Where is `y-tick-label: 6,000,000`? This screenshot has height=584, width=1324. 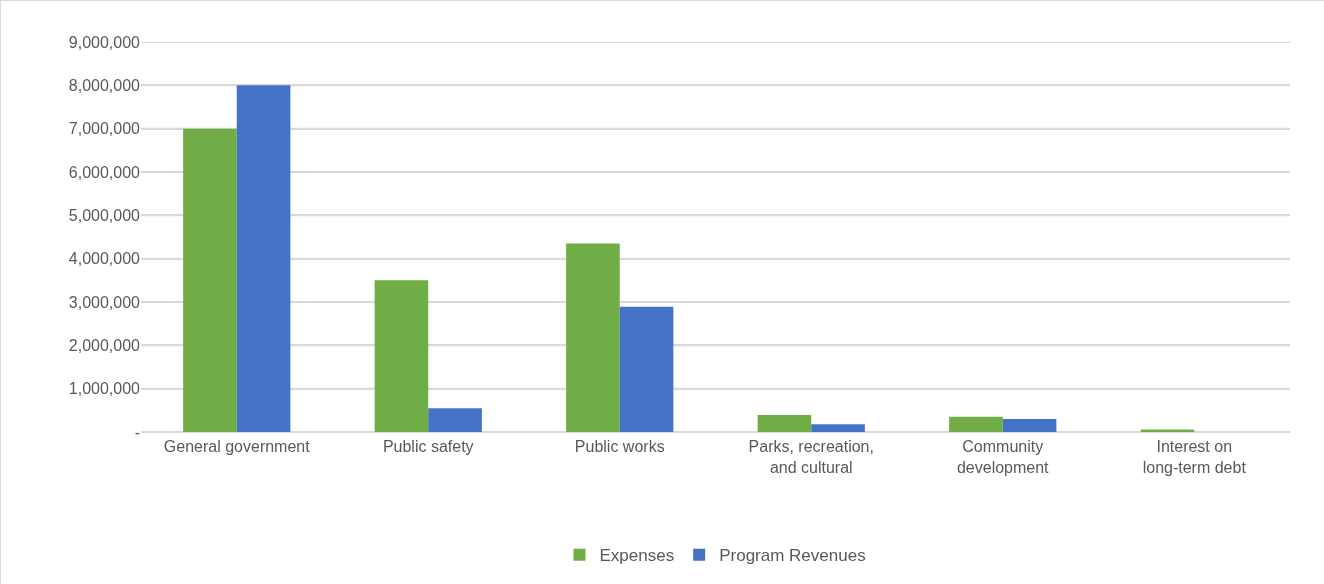 y-tick-label: 6,000,000 is located at coordinates (104, 172).